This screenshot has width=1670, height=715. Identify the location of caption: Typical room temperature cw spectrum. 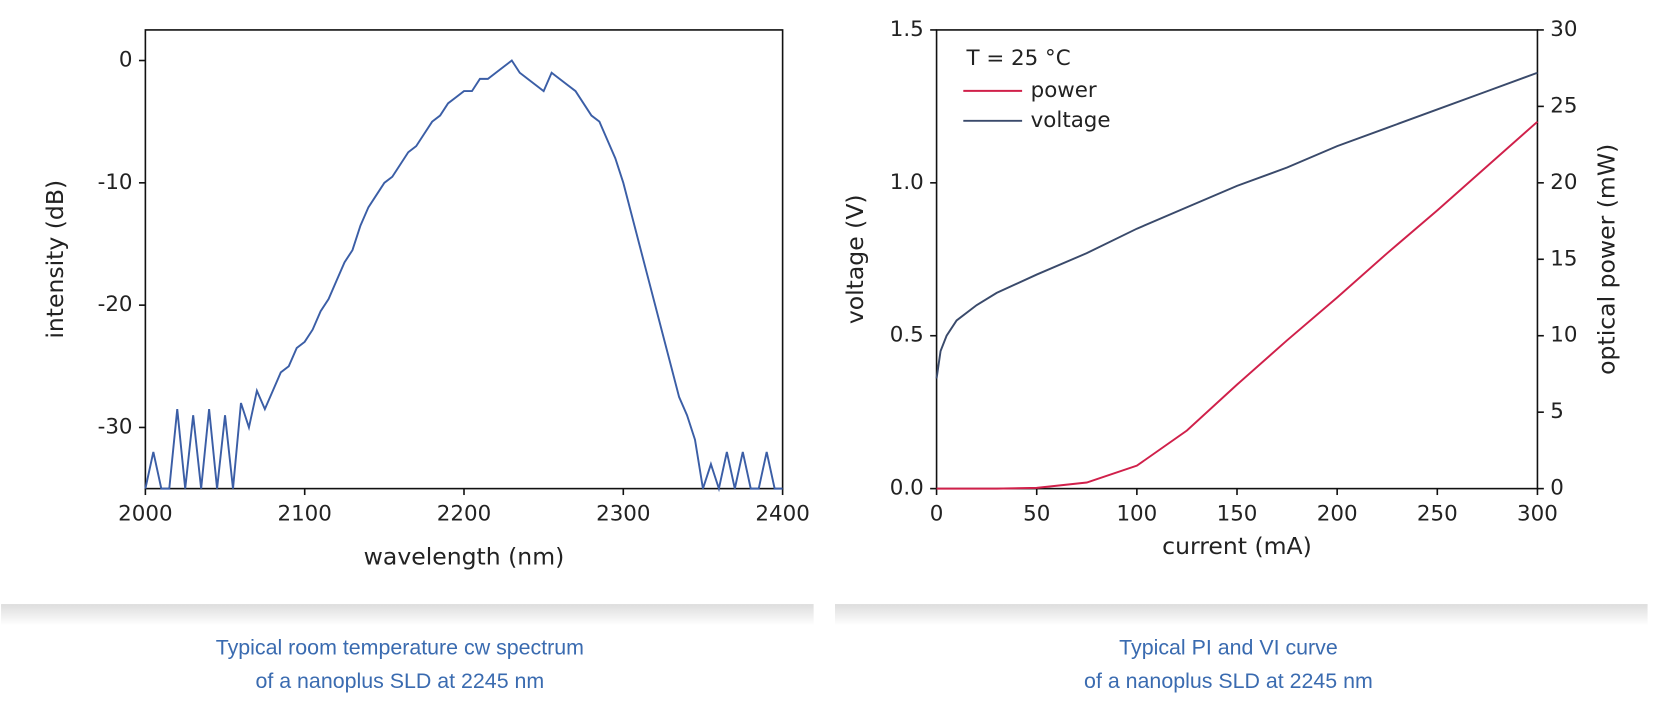
(400, 648).